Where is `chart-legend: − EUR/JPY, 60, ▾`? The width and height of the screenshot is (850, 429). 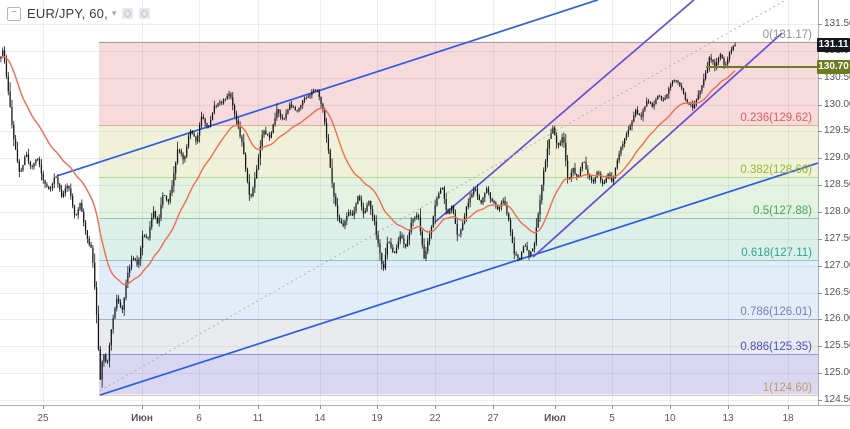 chart-legend: − EUR/JPY, 60, ▾ is located at coordinates (79, 13).